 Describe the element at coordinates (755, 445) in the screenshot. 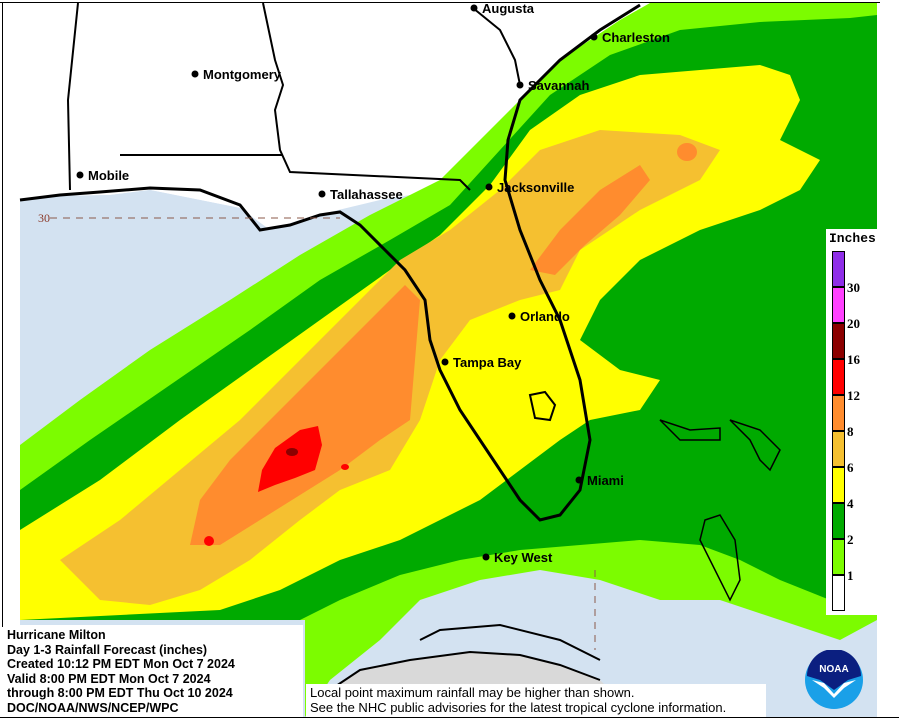

I see `bahamas-abaco` at that location.